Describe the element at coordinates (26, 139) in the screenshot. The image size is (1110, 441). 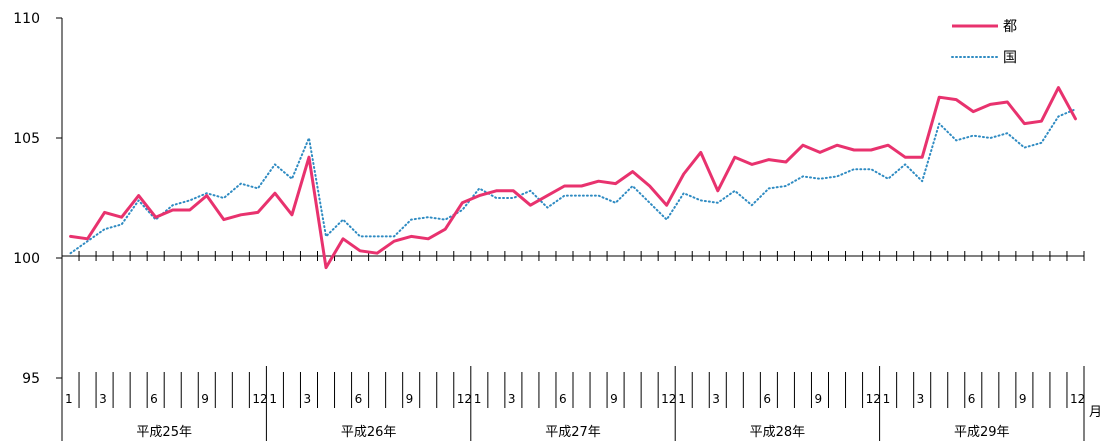
I see `y-tick-label: 105` at that location.